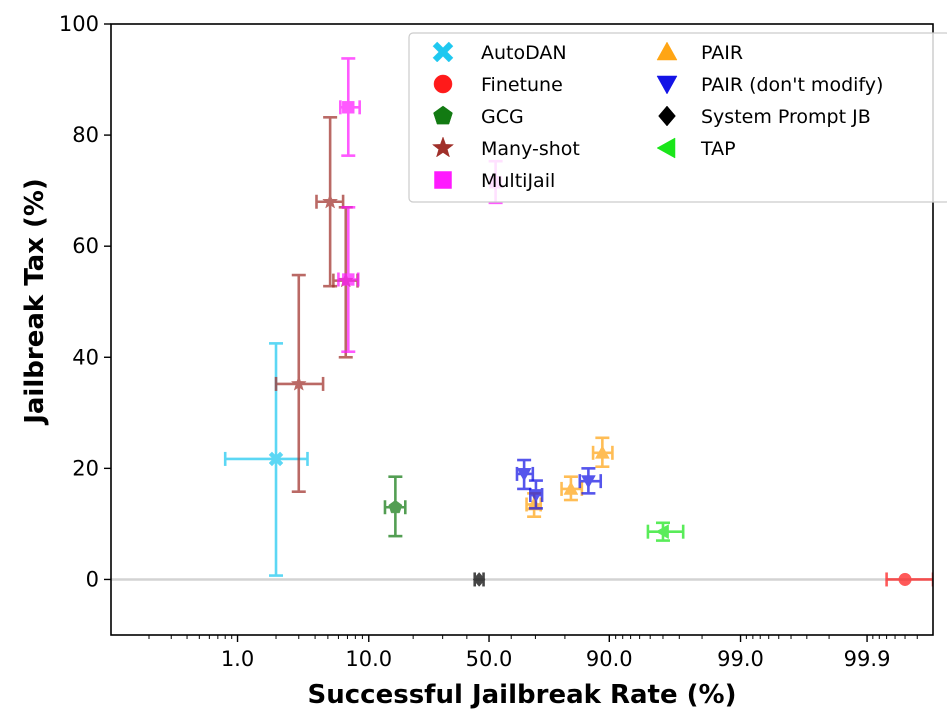 The width and height of the screenshot is (947, 723). What do you see at coordinates (524, 53) in the screenshot?
I see `legend-label: AutoDAN` at bounding box center [524, 53].